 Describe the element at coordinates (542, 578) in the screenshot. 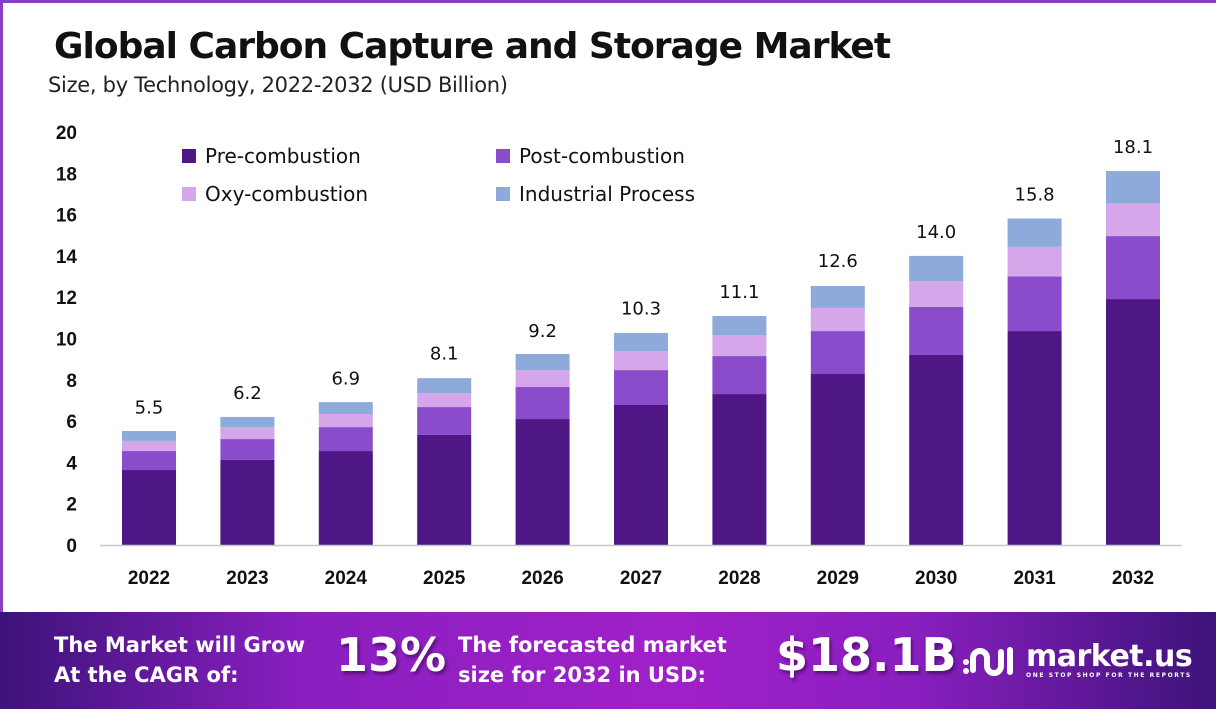

I see `x-tick-label: 2026` at that location.